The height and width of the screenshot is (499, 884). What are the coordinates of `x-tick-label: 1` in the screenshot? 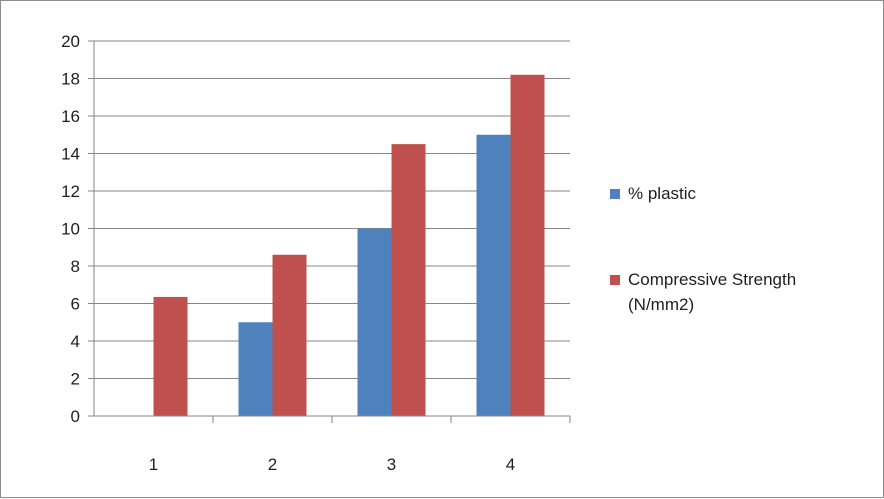 It's located at (153, 464).